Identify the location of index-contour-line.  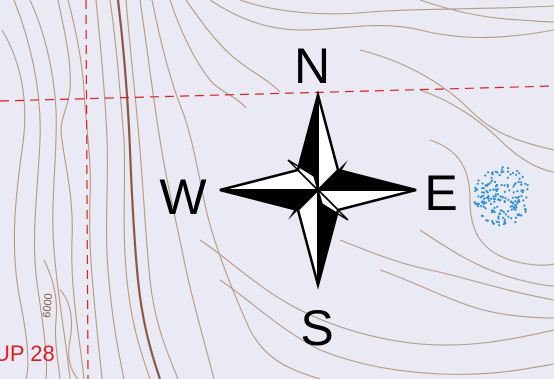
(139, 189).